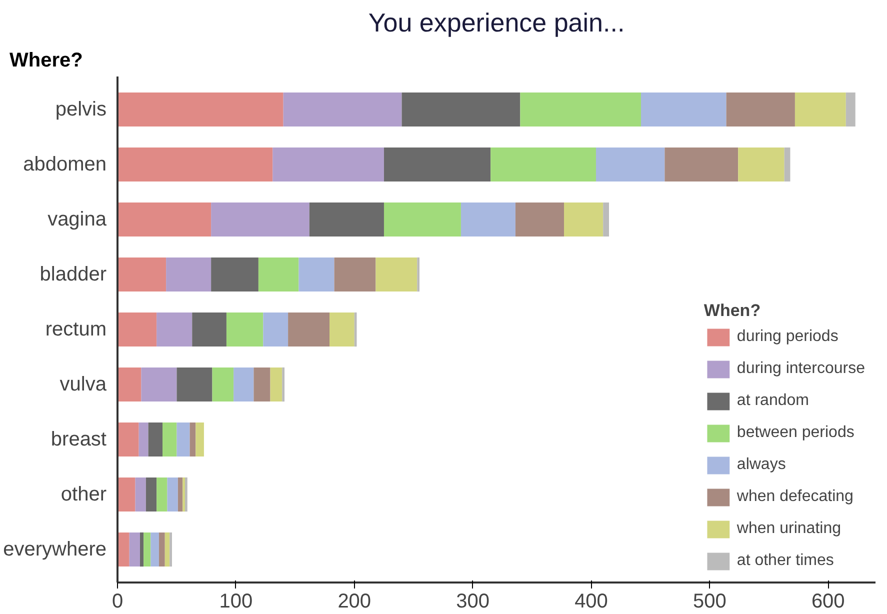  I want to click on legend-label: when urinating, so click(788, 529).